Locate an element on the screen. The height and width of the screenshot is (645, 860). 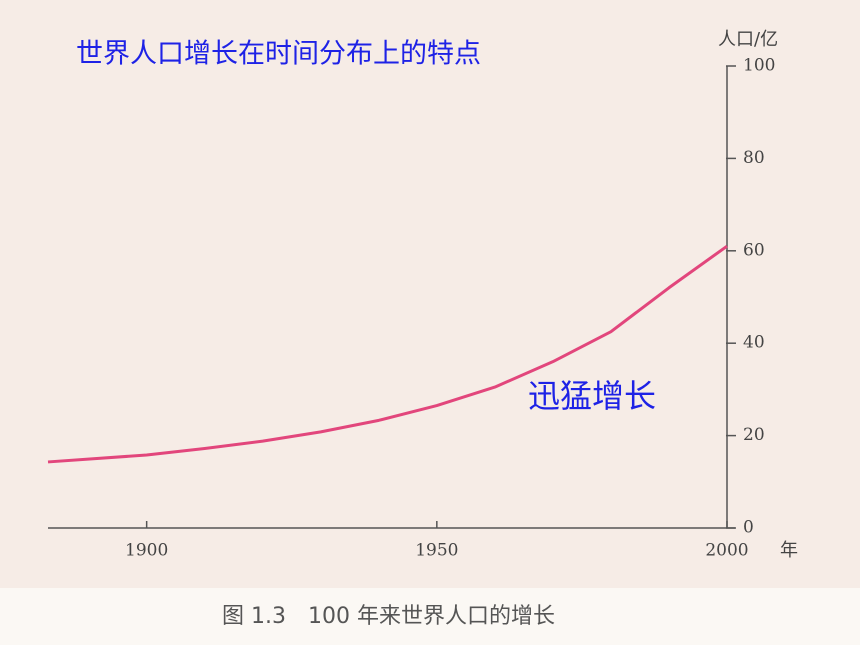
caption: 图 1.3 100 年来世界人口的增长 is located at coordinates (388, 616).